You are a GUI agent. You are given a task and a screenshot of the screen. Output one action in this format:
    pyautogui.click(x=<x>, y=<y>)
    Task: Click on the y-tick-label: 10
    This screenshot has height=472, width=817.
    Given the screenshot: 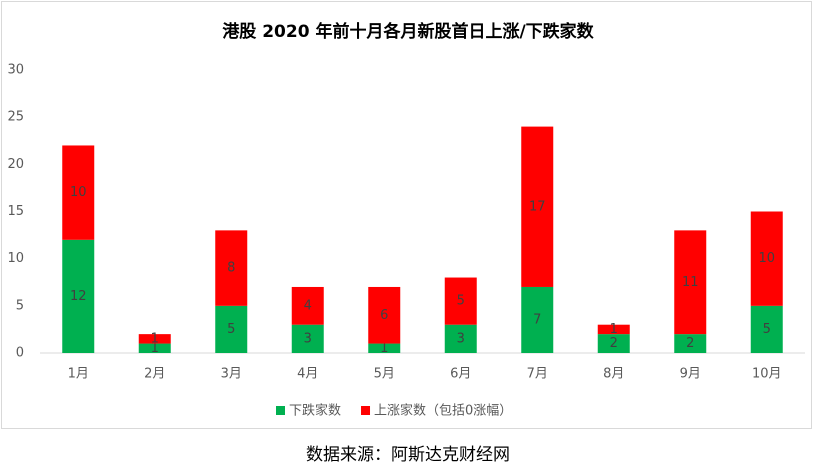 What is the action you would take?
    pyautogui.click(x=15, y=258)
    